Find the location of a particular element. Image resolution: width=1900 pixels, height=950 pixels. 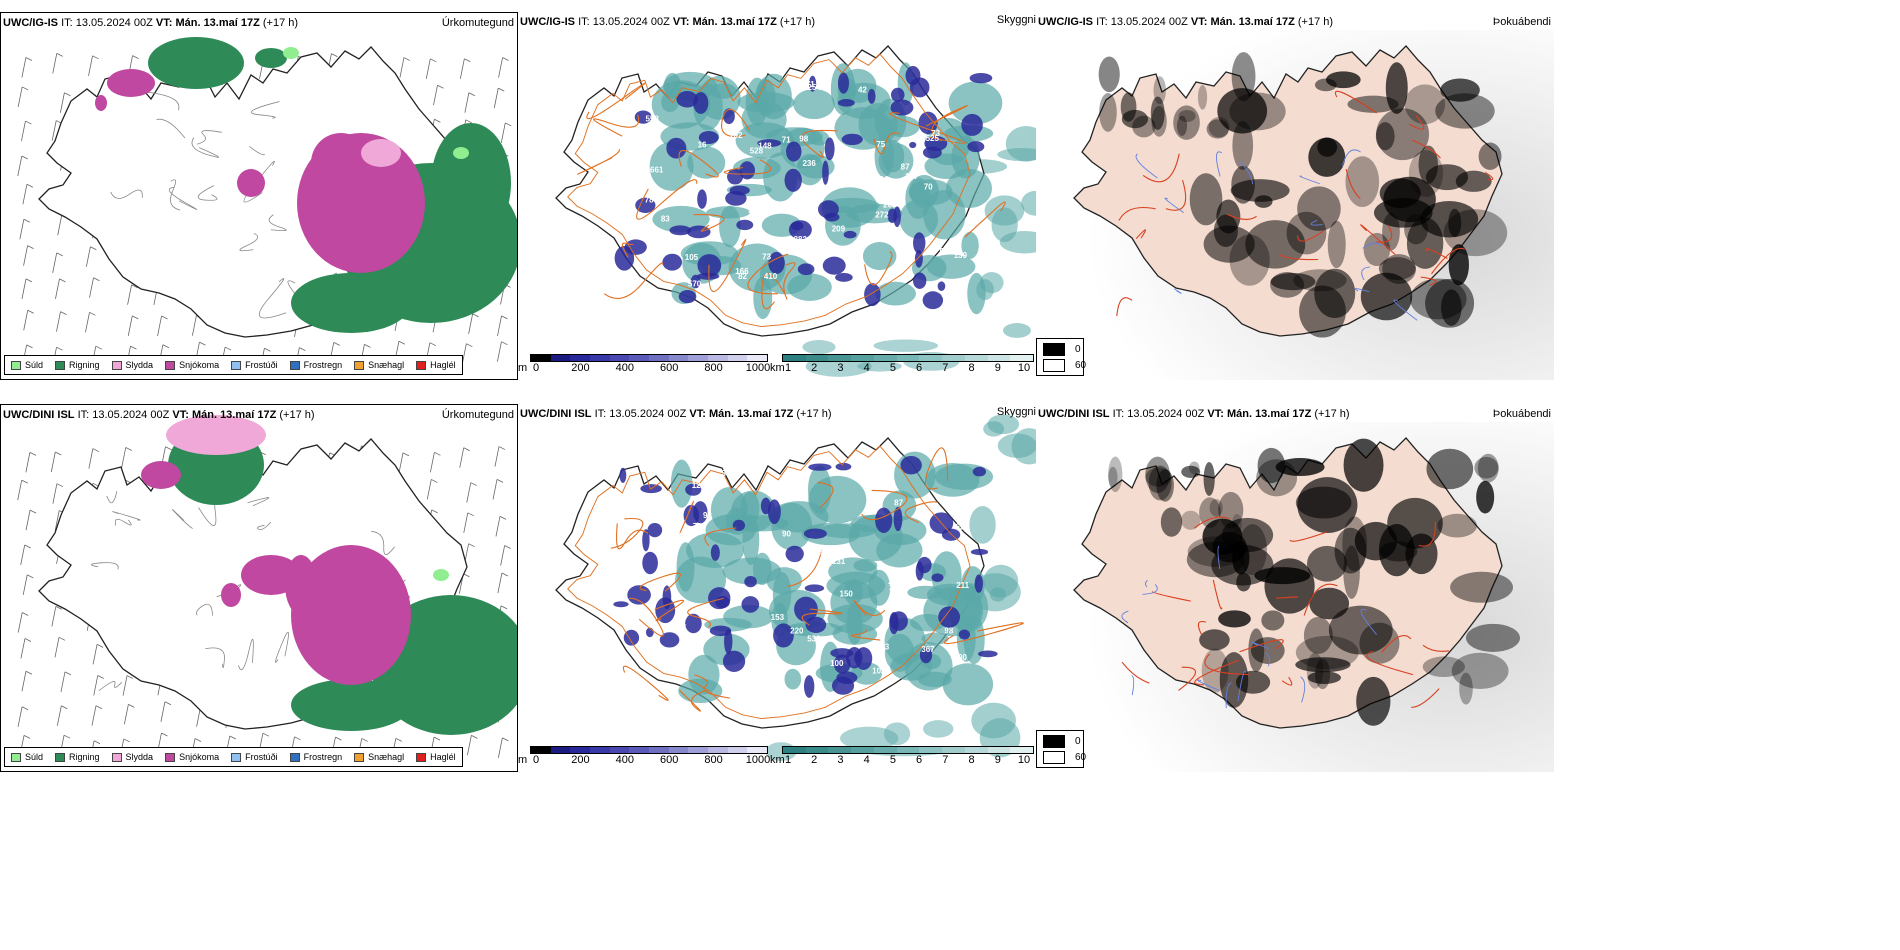

sea-visibility-patch is located at coordinates (1016, 445).